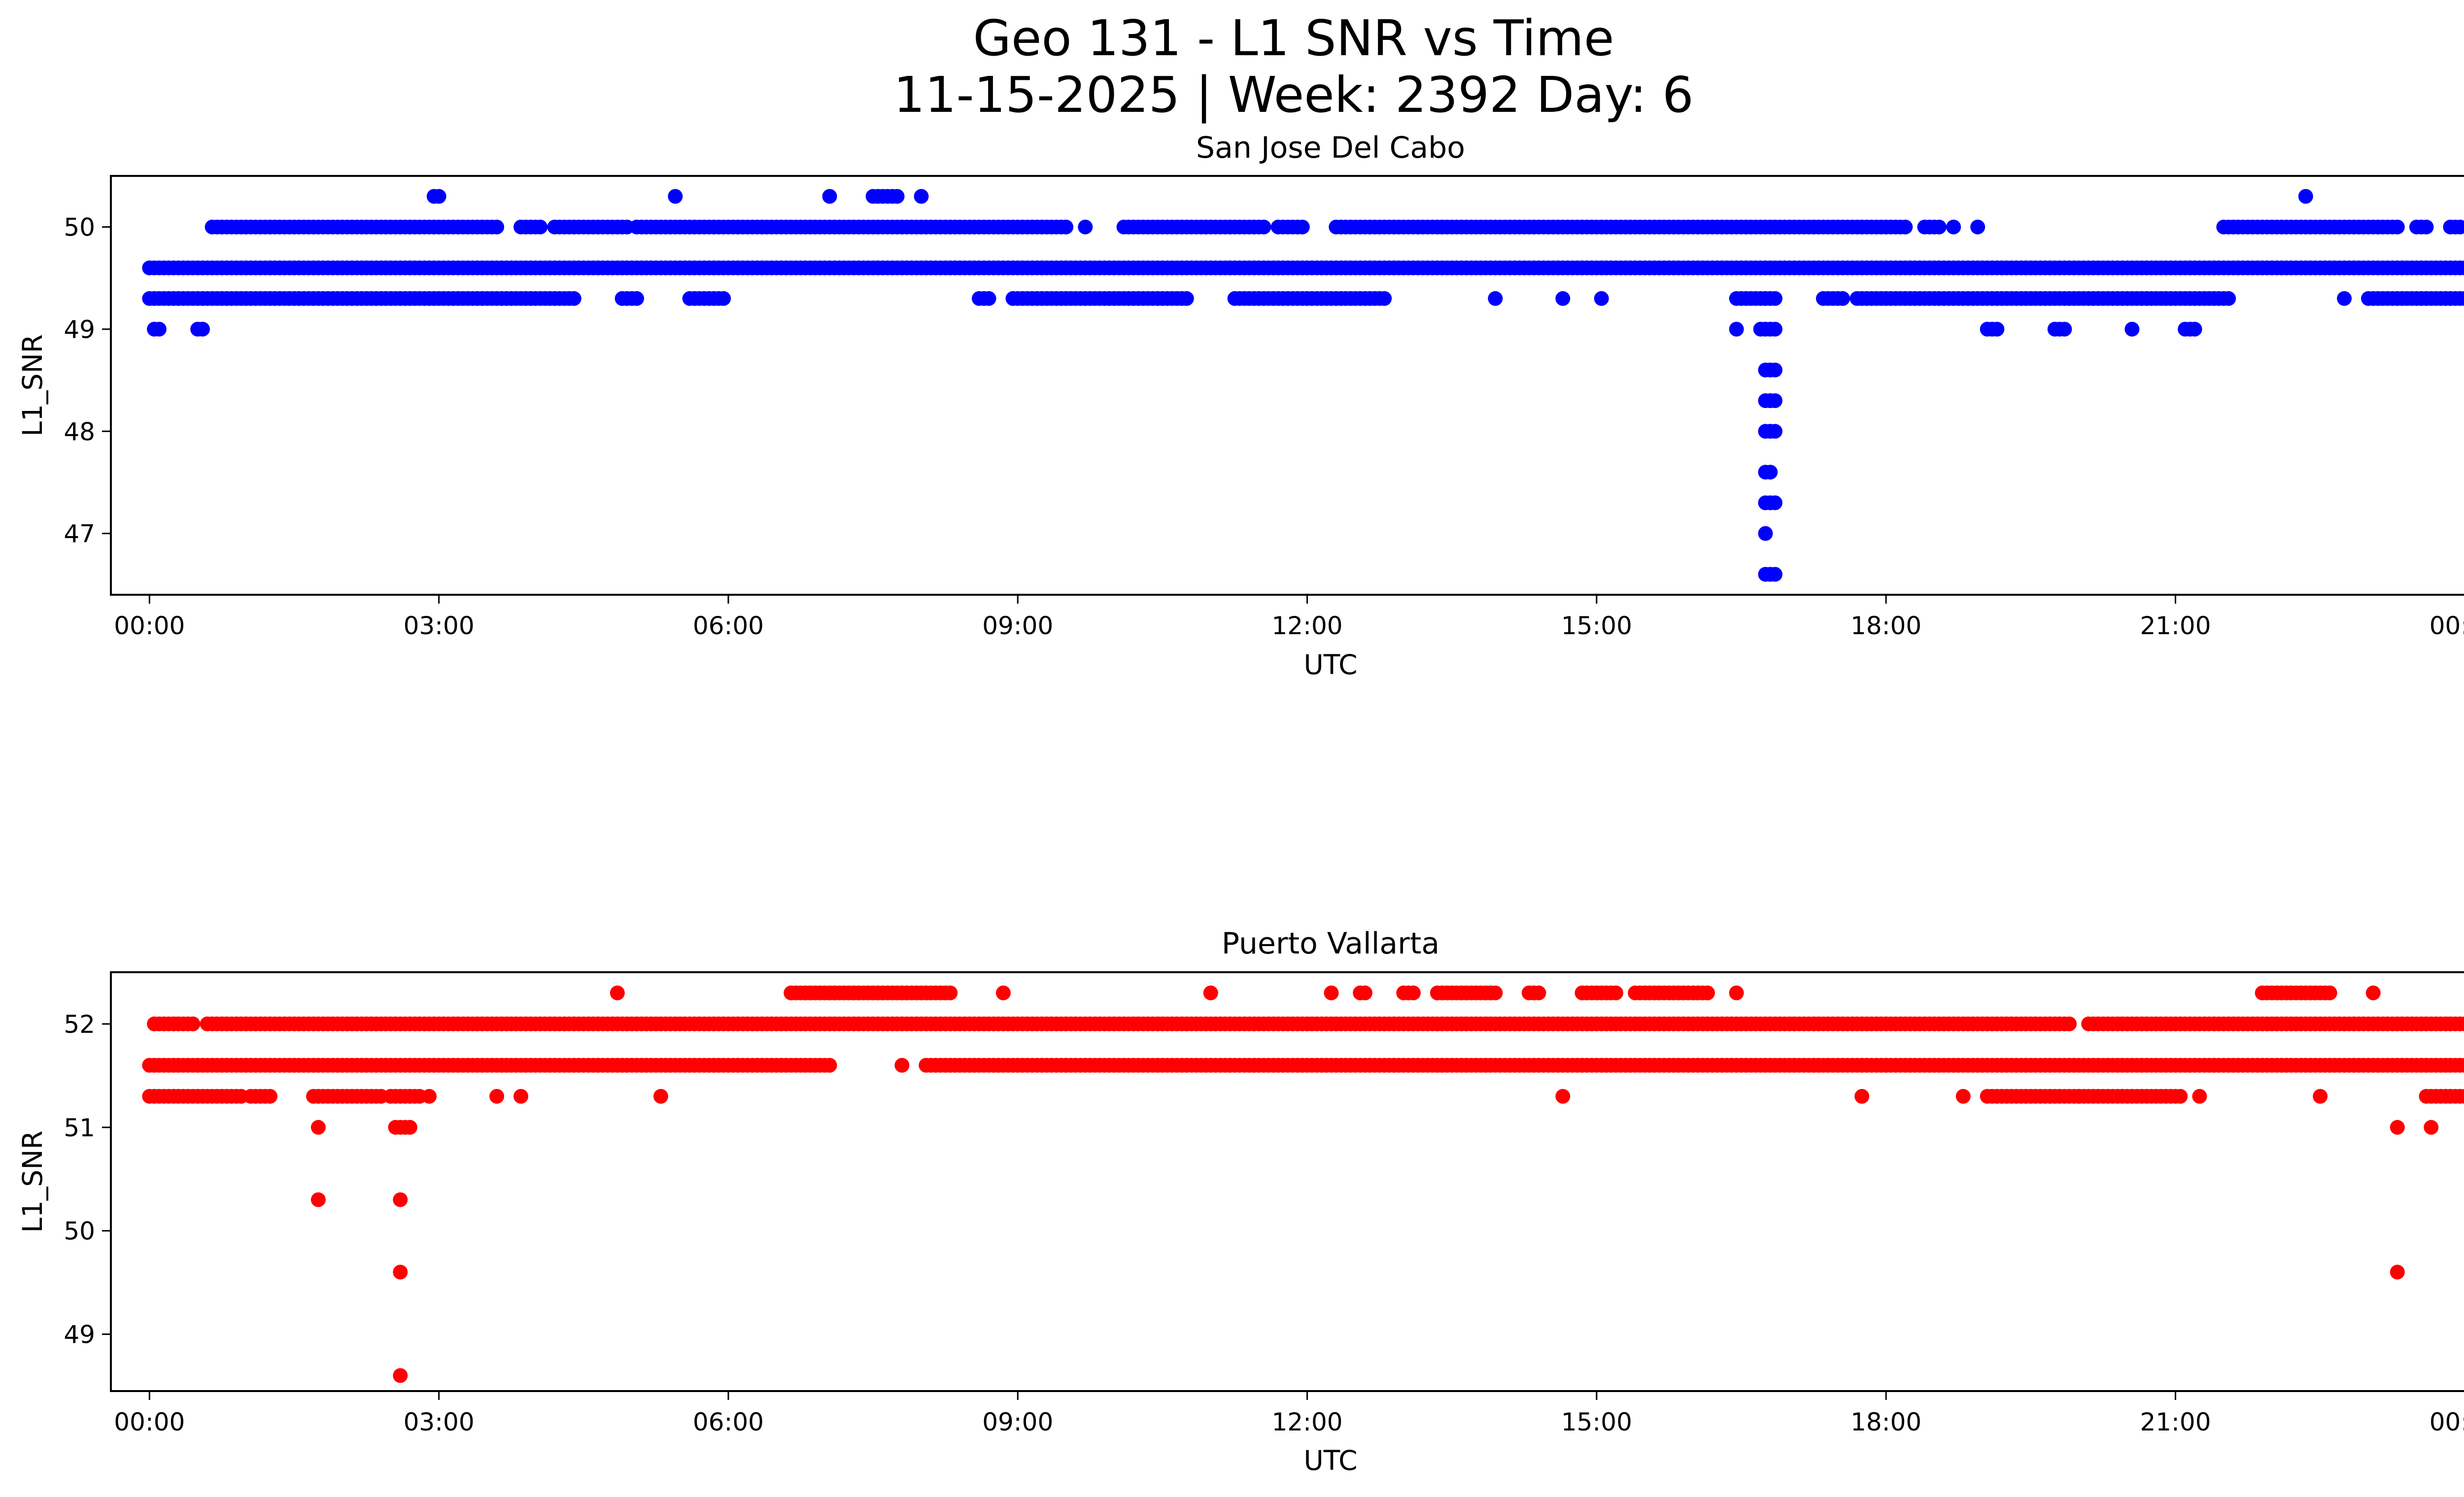 This screenshot has height=1497, width=2464. Describe the element at coordinates (1330, 148) in the screenshot. I see `panel-title: San Jose Del Cabo` at that location.